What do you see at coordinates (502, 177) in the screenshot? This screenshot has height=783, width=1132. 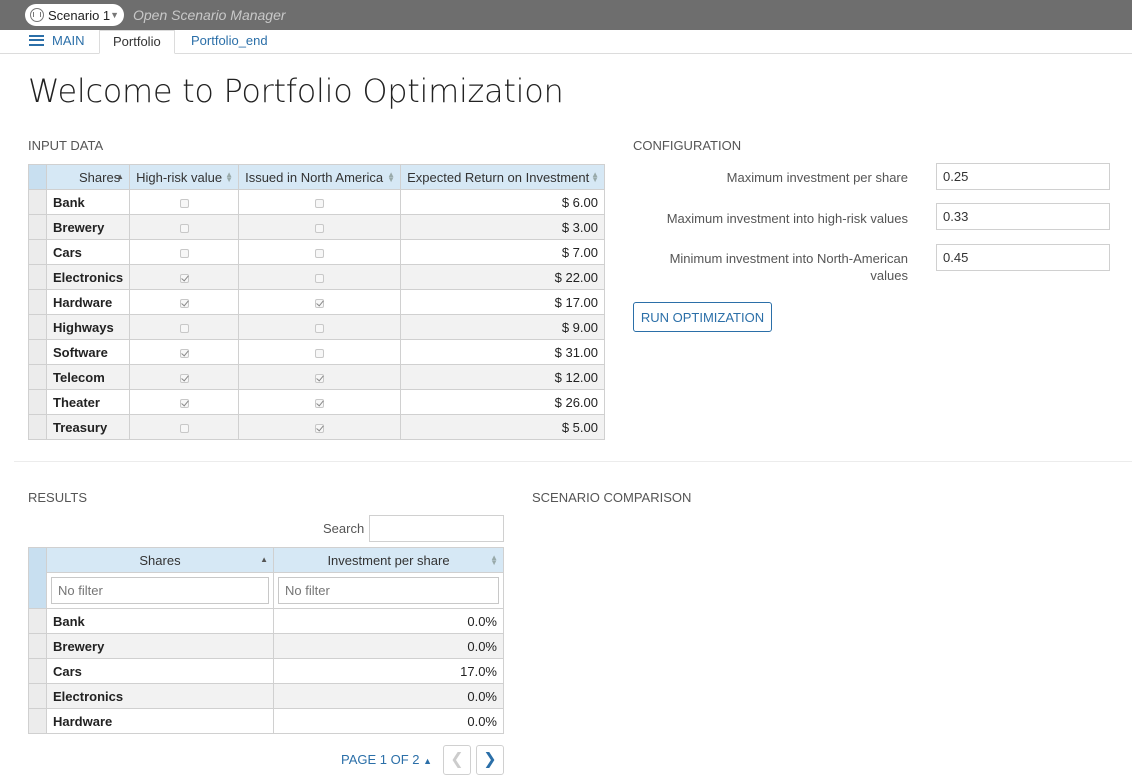 I see `col-header-expected-return: Expected Return on Investment ▲ ▼` at bounding box center [502, 177].